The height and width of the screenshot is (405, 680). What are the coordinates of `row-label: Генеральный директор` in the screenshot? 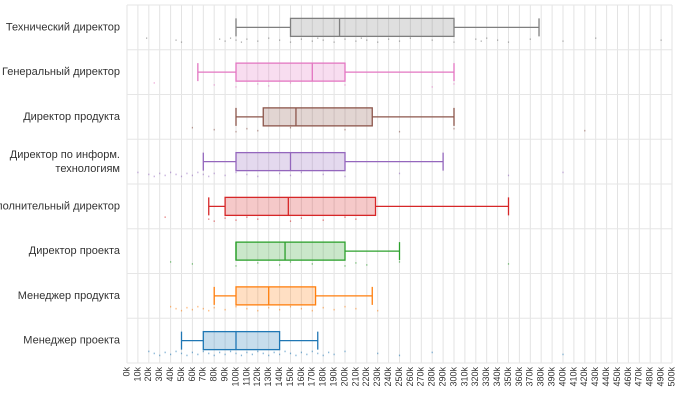 It's located at (61, 72).